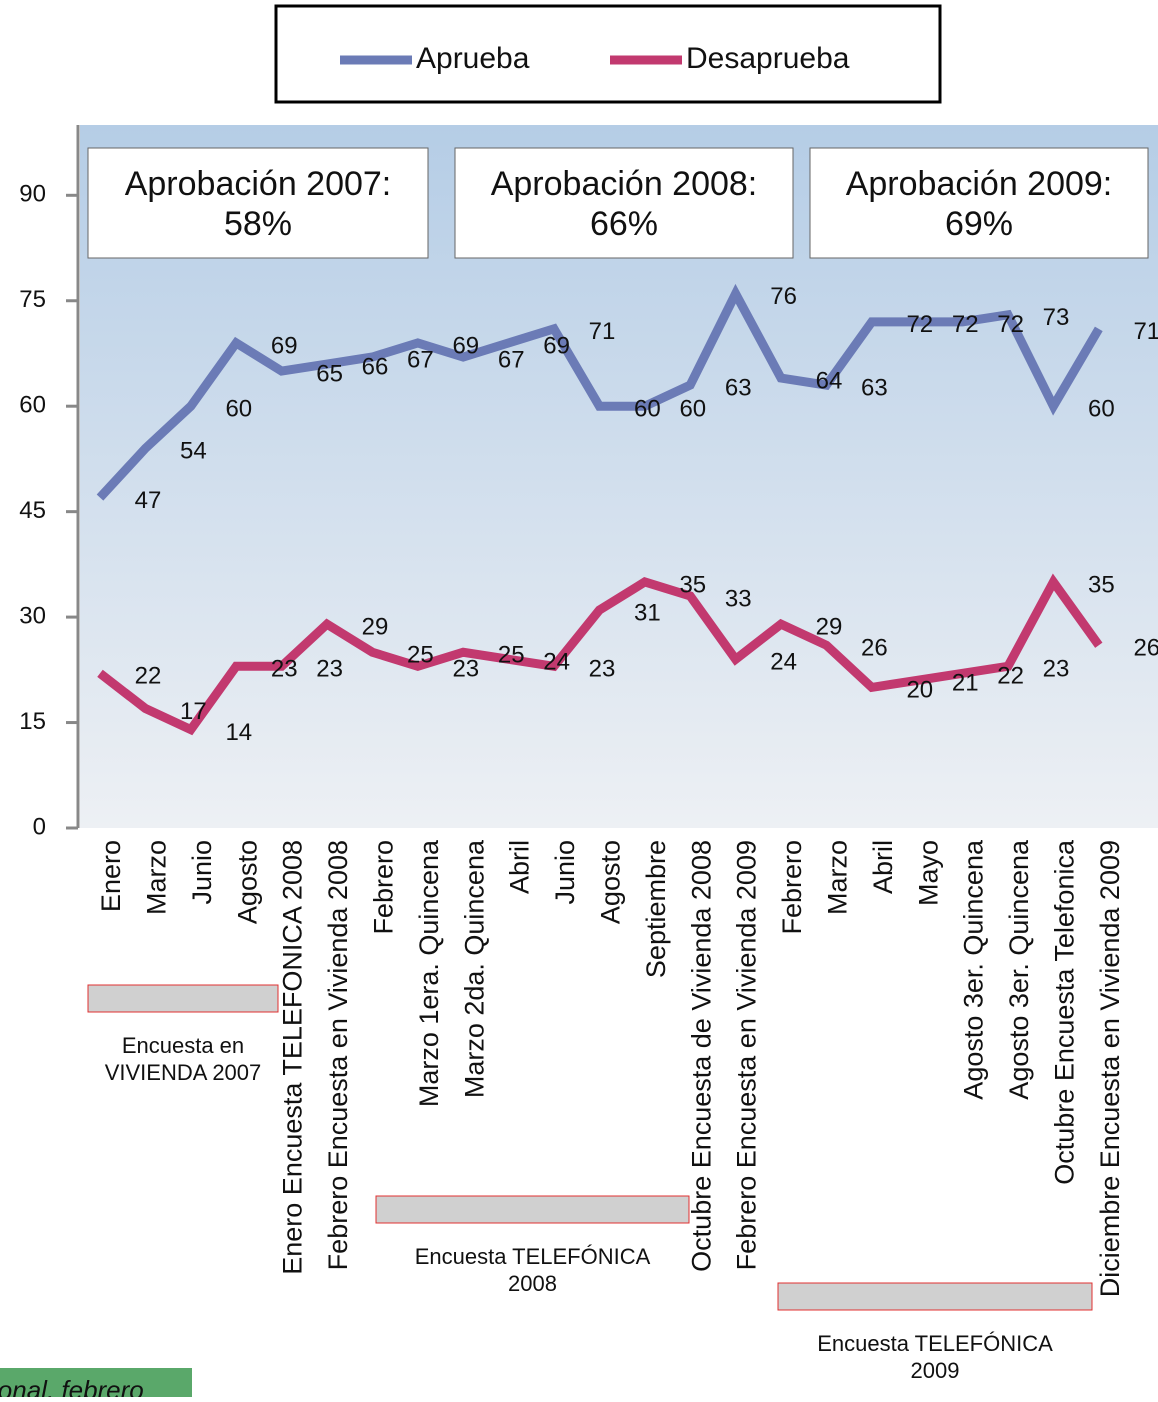 Image resolution: width=1158 pixels, height=1402 pixels. I want to click on x-tick-label: Diciembre Encuesta en Vivienda 2009, so click(1110, 1068).